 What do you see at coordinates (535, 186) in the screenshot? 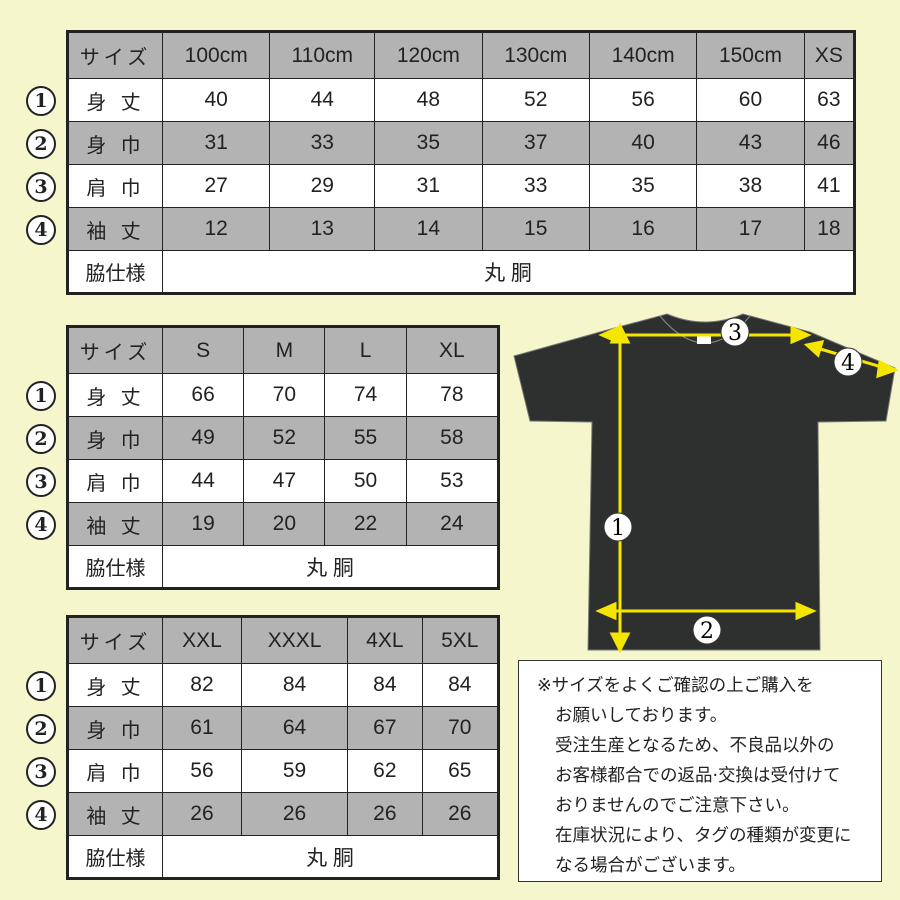
I see `table-cell: 33` at bounding box center [535, 186].